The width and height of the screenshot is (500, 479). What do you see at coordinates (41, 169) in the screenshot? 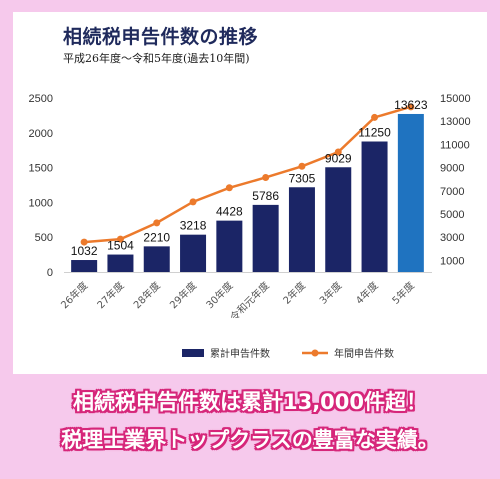
I see `left-axis-tick-label: 1500` at bounding box center [41, 169].